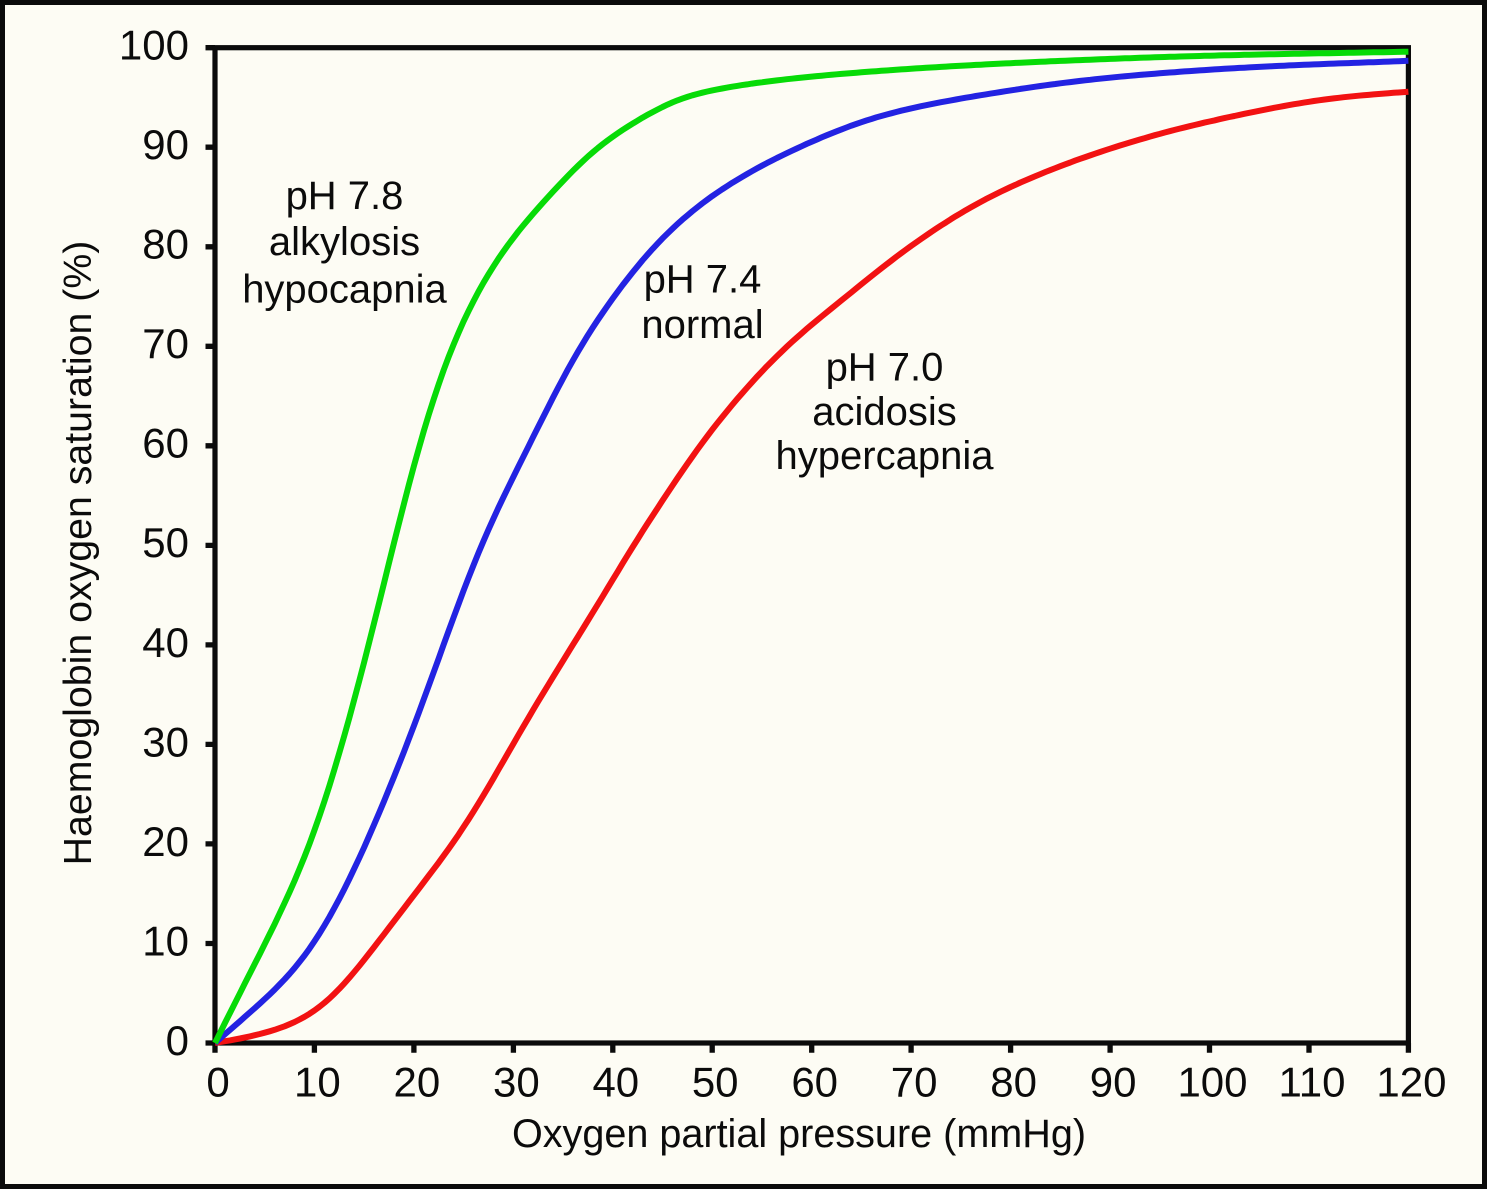 This screenshot has width=1487, height=1189. What do you see at coordinates (1312, 1082) in the screenshot?
I see `svg-text: 110` at bounding box center [1312, 1082].